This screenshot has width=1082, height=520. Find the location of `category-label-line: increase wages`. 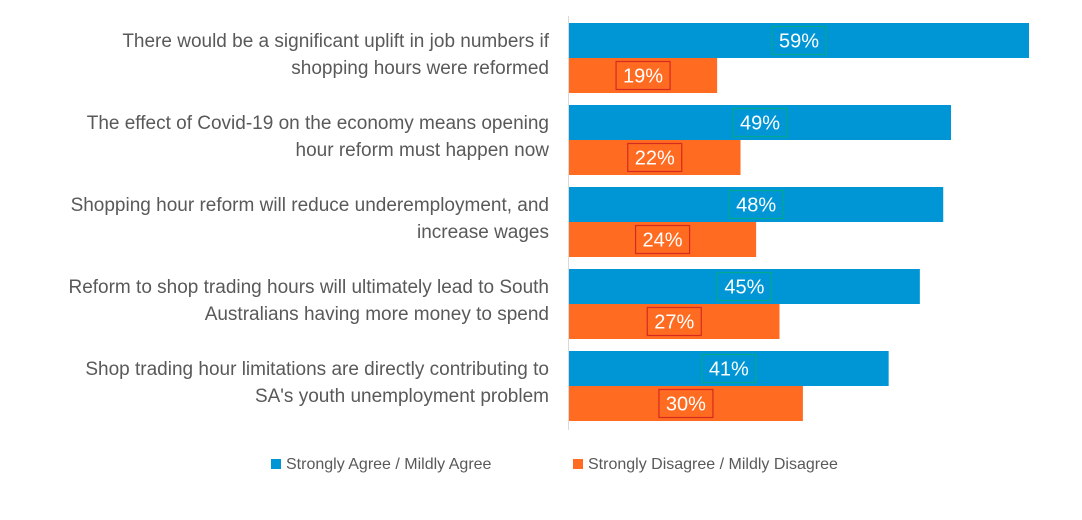

category-label-line: increase wages is located at coordinates (483, 232).